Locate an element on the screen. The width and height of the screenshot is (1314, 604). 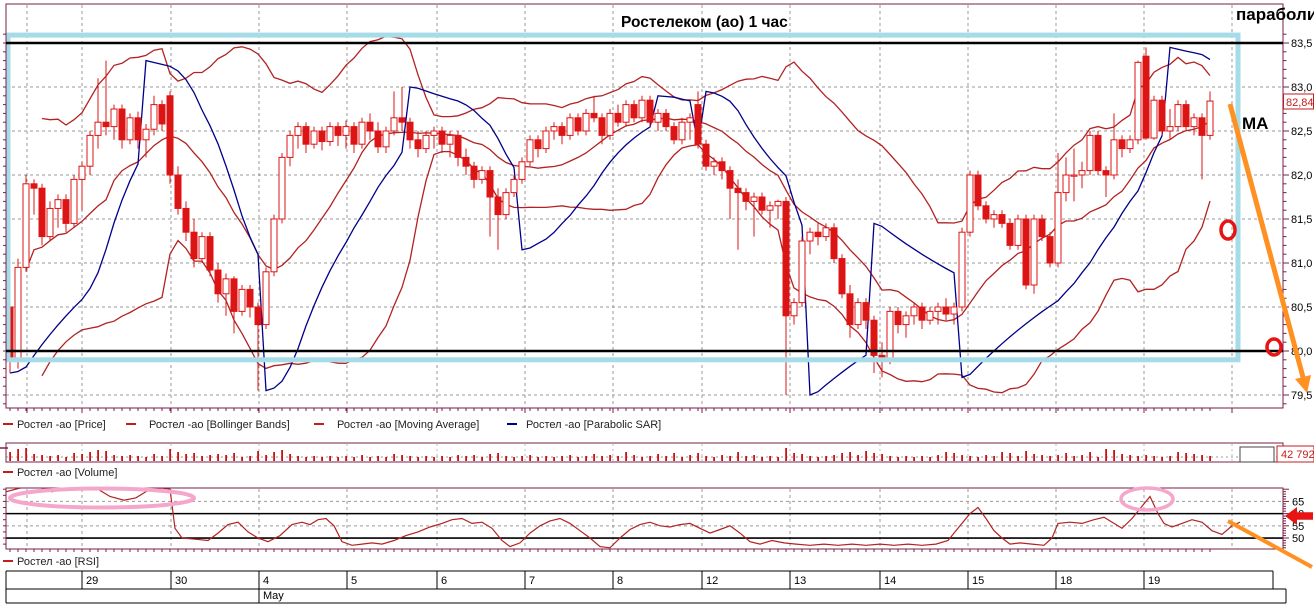
price-axis-label: 79,5 is located at coordinates (1301, 396).